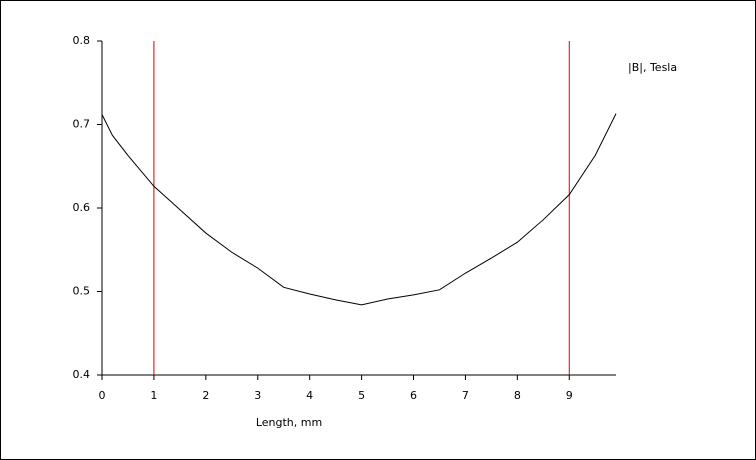  Describe the element at coordinates (82, 207) in the screenshot. I see `y-tick-label: 0.6` at that location.